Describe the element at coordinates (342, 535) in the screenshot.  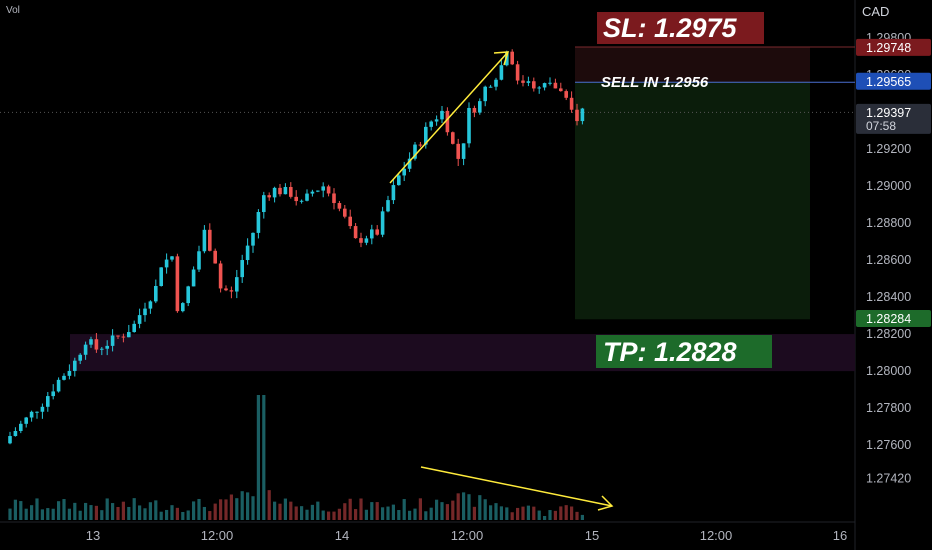
I see `time-tick: 14` at that location.